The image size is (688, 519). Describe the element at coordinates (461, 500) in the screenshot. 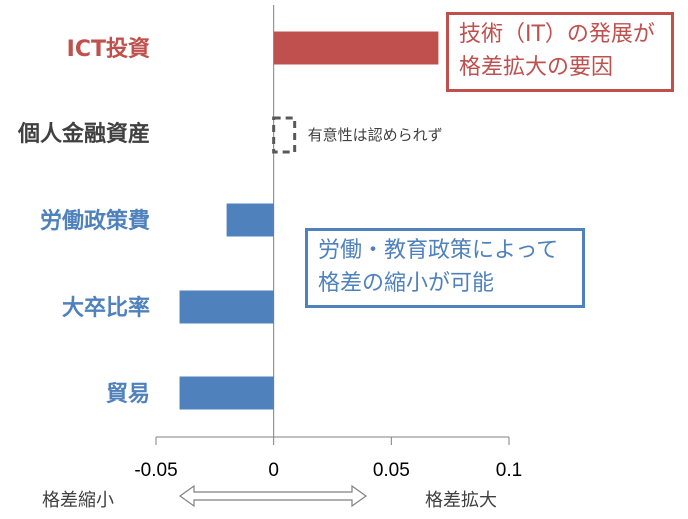

I see `direction-label-right: 格差拡大` at that location.